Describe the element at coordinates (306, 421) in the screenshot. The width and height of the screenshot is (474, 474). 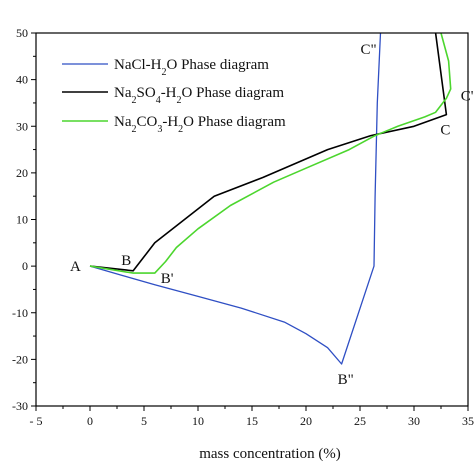
I see `x-tick-label: 20` at that location.